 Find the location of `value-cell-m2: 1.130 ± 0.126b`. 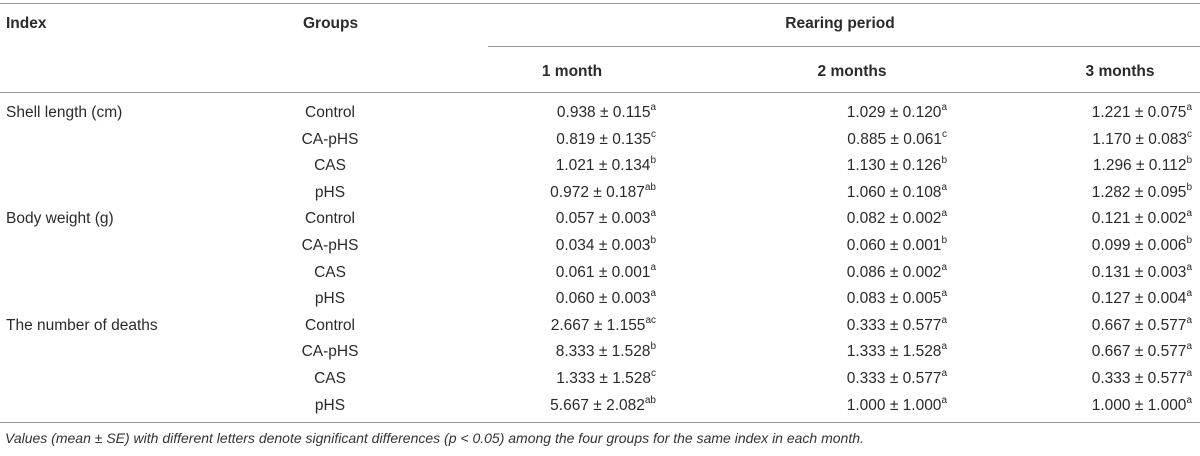

value-cell-m2: 1.130 ± 0.126b is located at coordinates (896, 164).